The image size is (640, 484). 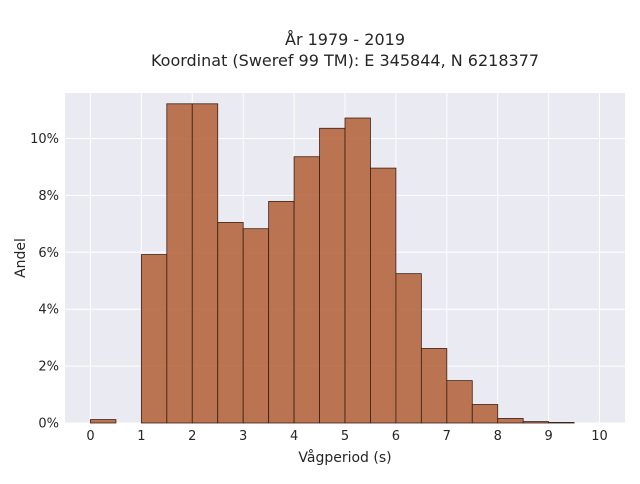 I want to click on x-tick-label: 1, so click(x=141, y=436).